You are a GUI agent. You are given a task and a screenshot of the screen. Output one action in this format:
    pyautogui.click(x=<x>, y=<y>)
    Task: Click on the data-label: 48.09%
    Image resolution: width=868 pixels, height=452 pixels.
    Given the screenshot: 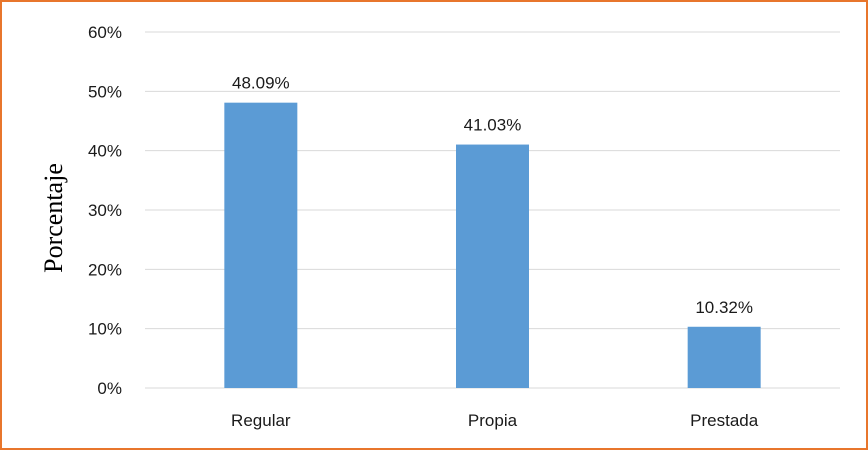 What is the action you would take?
    pyautogui.click(x=261, y=83)
    